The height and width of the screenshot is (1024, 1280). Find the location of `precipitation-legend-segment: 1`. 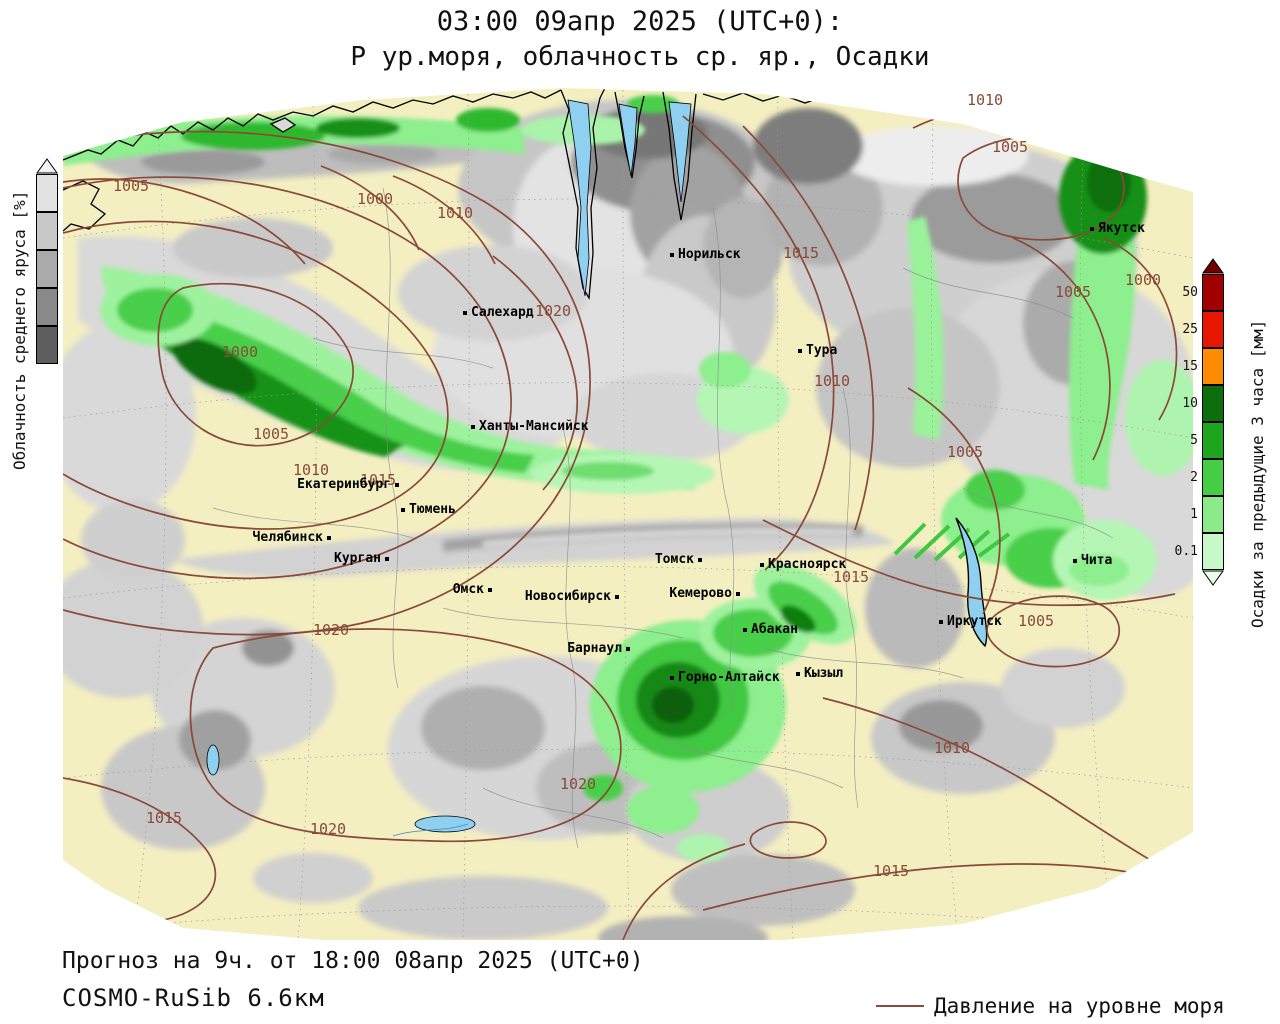

precipitation-legend-segment: 1 is located at coordinates (1196, 514).